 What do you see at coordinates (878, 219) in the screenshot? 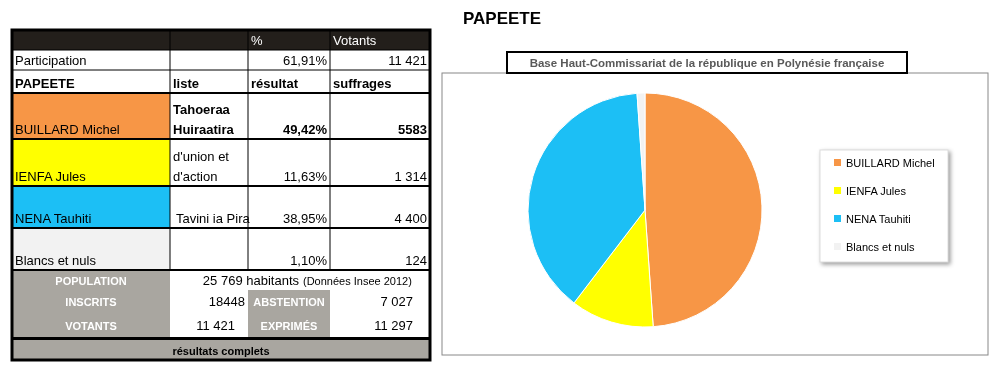
I see `legend-label: NENA Tauhiti` at bounding box center [878, 219].